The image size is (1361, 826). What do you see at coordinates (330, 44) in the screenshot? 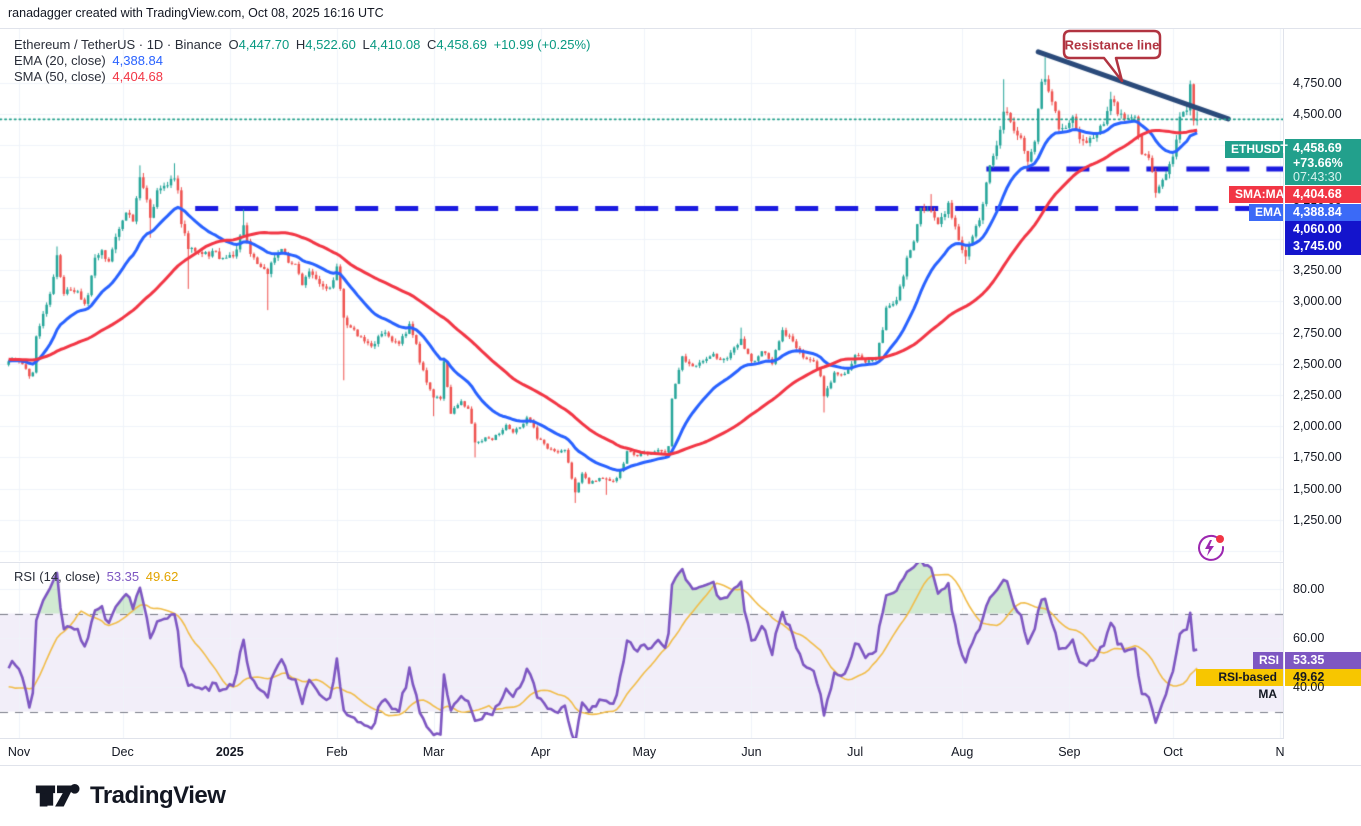
I see `high-value: 4,522.60` at bounding box center [330, 44].